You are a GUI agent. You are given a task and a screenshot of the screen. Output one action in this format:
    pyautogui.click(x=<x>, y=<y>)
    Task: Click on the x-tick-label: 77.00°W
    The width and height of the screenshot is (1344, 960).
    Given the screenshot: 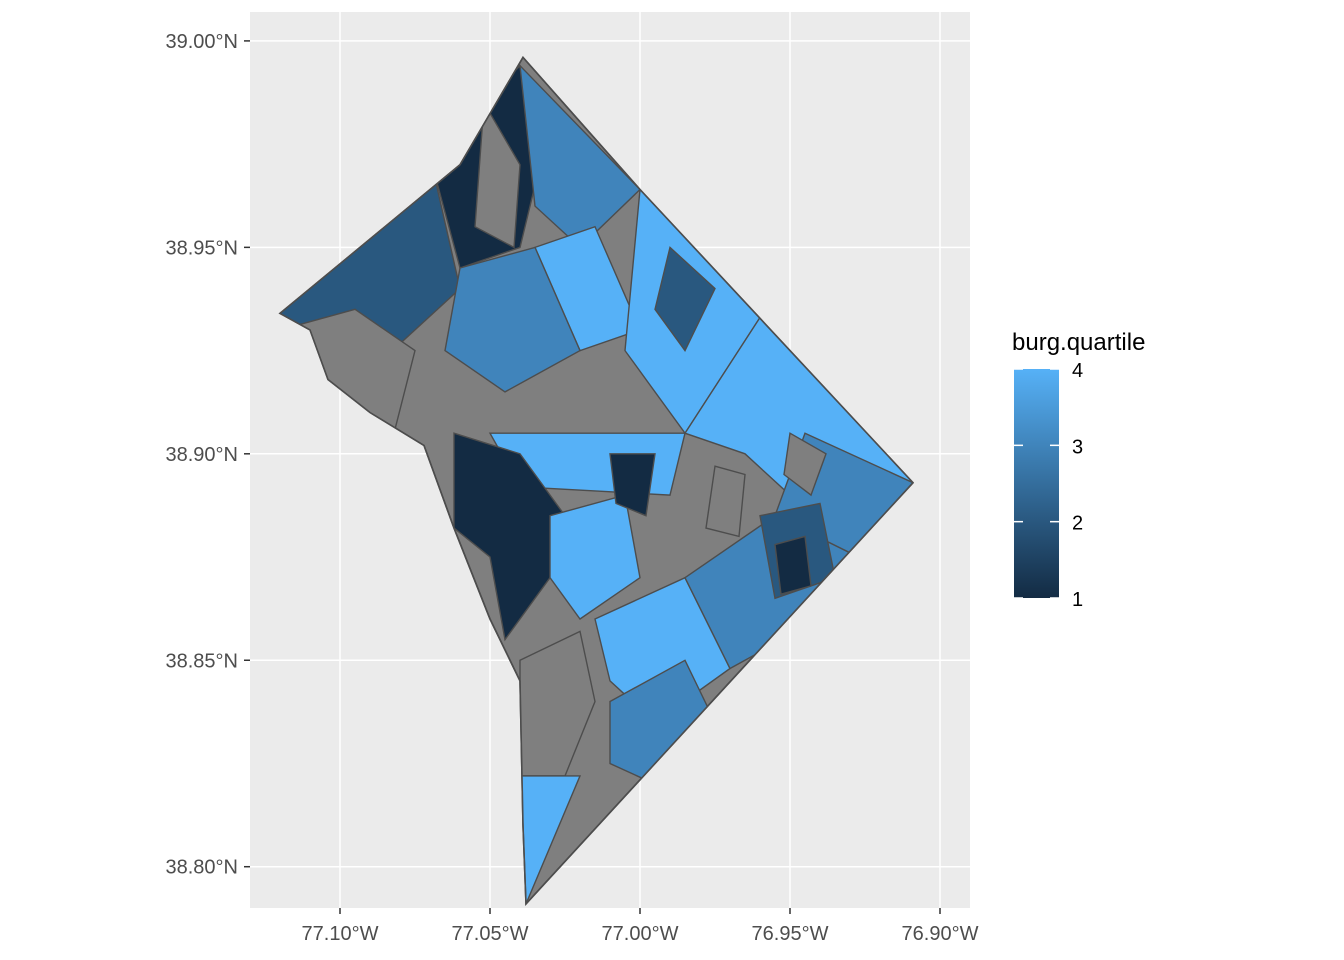 What is the action you would take?
    pyautogui.click(x=640, y=934)
    